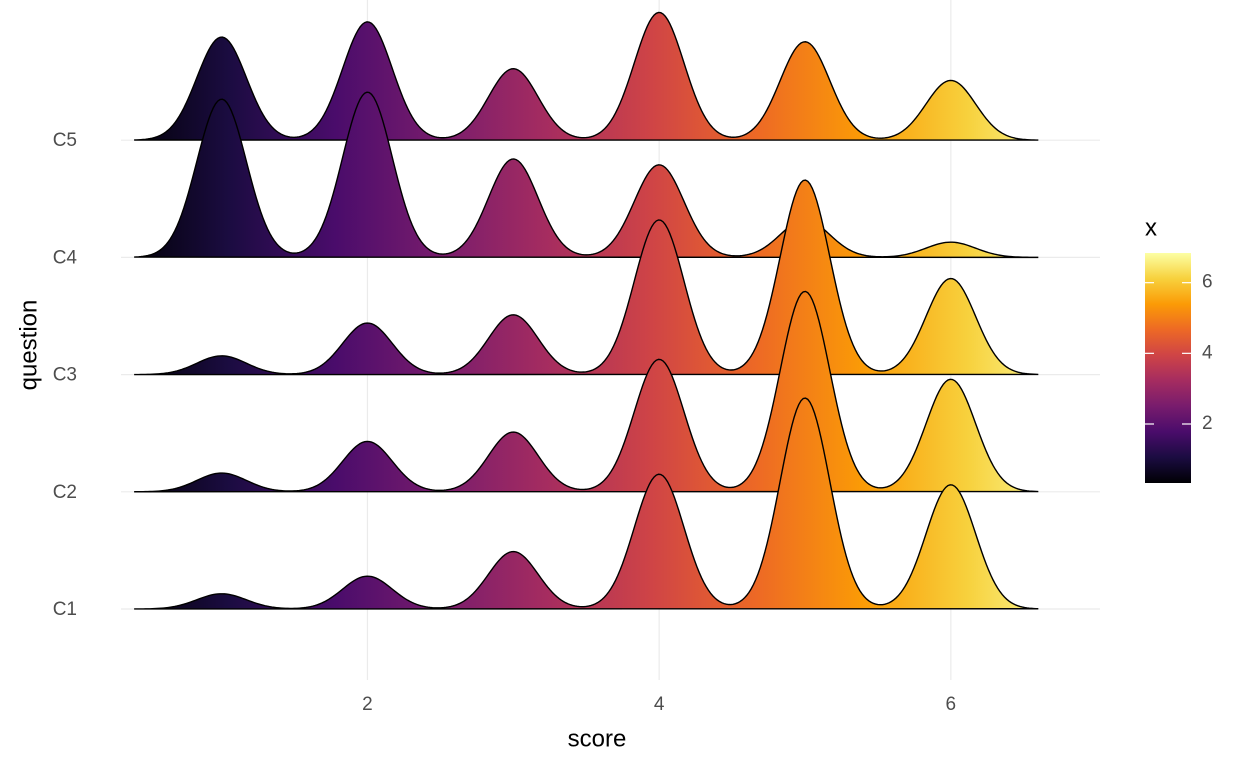 This screenshot has width=1248, height=768. What do you see at coordinates (951, 704) in the screenshot?
I see `x-tick-label: 6` at bounding box center [951, 704].